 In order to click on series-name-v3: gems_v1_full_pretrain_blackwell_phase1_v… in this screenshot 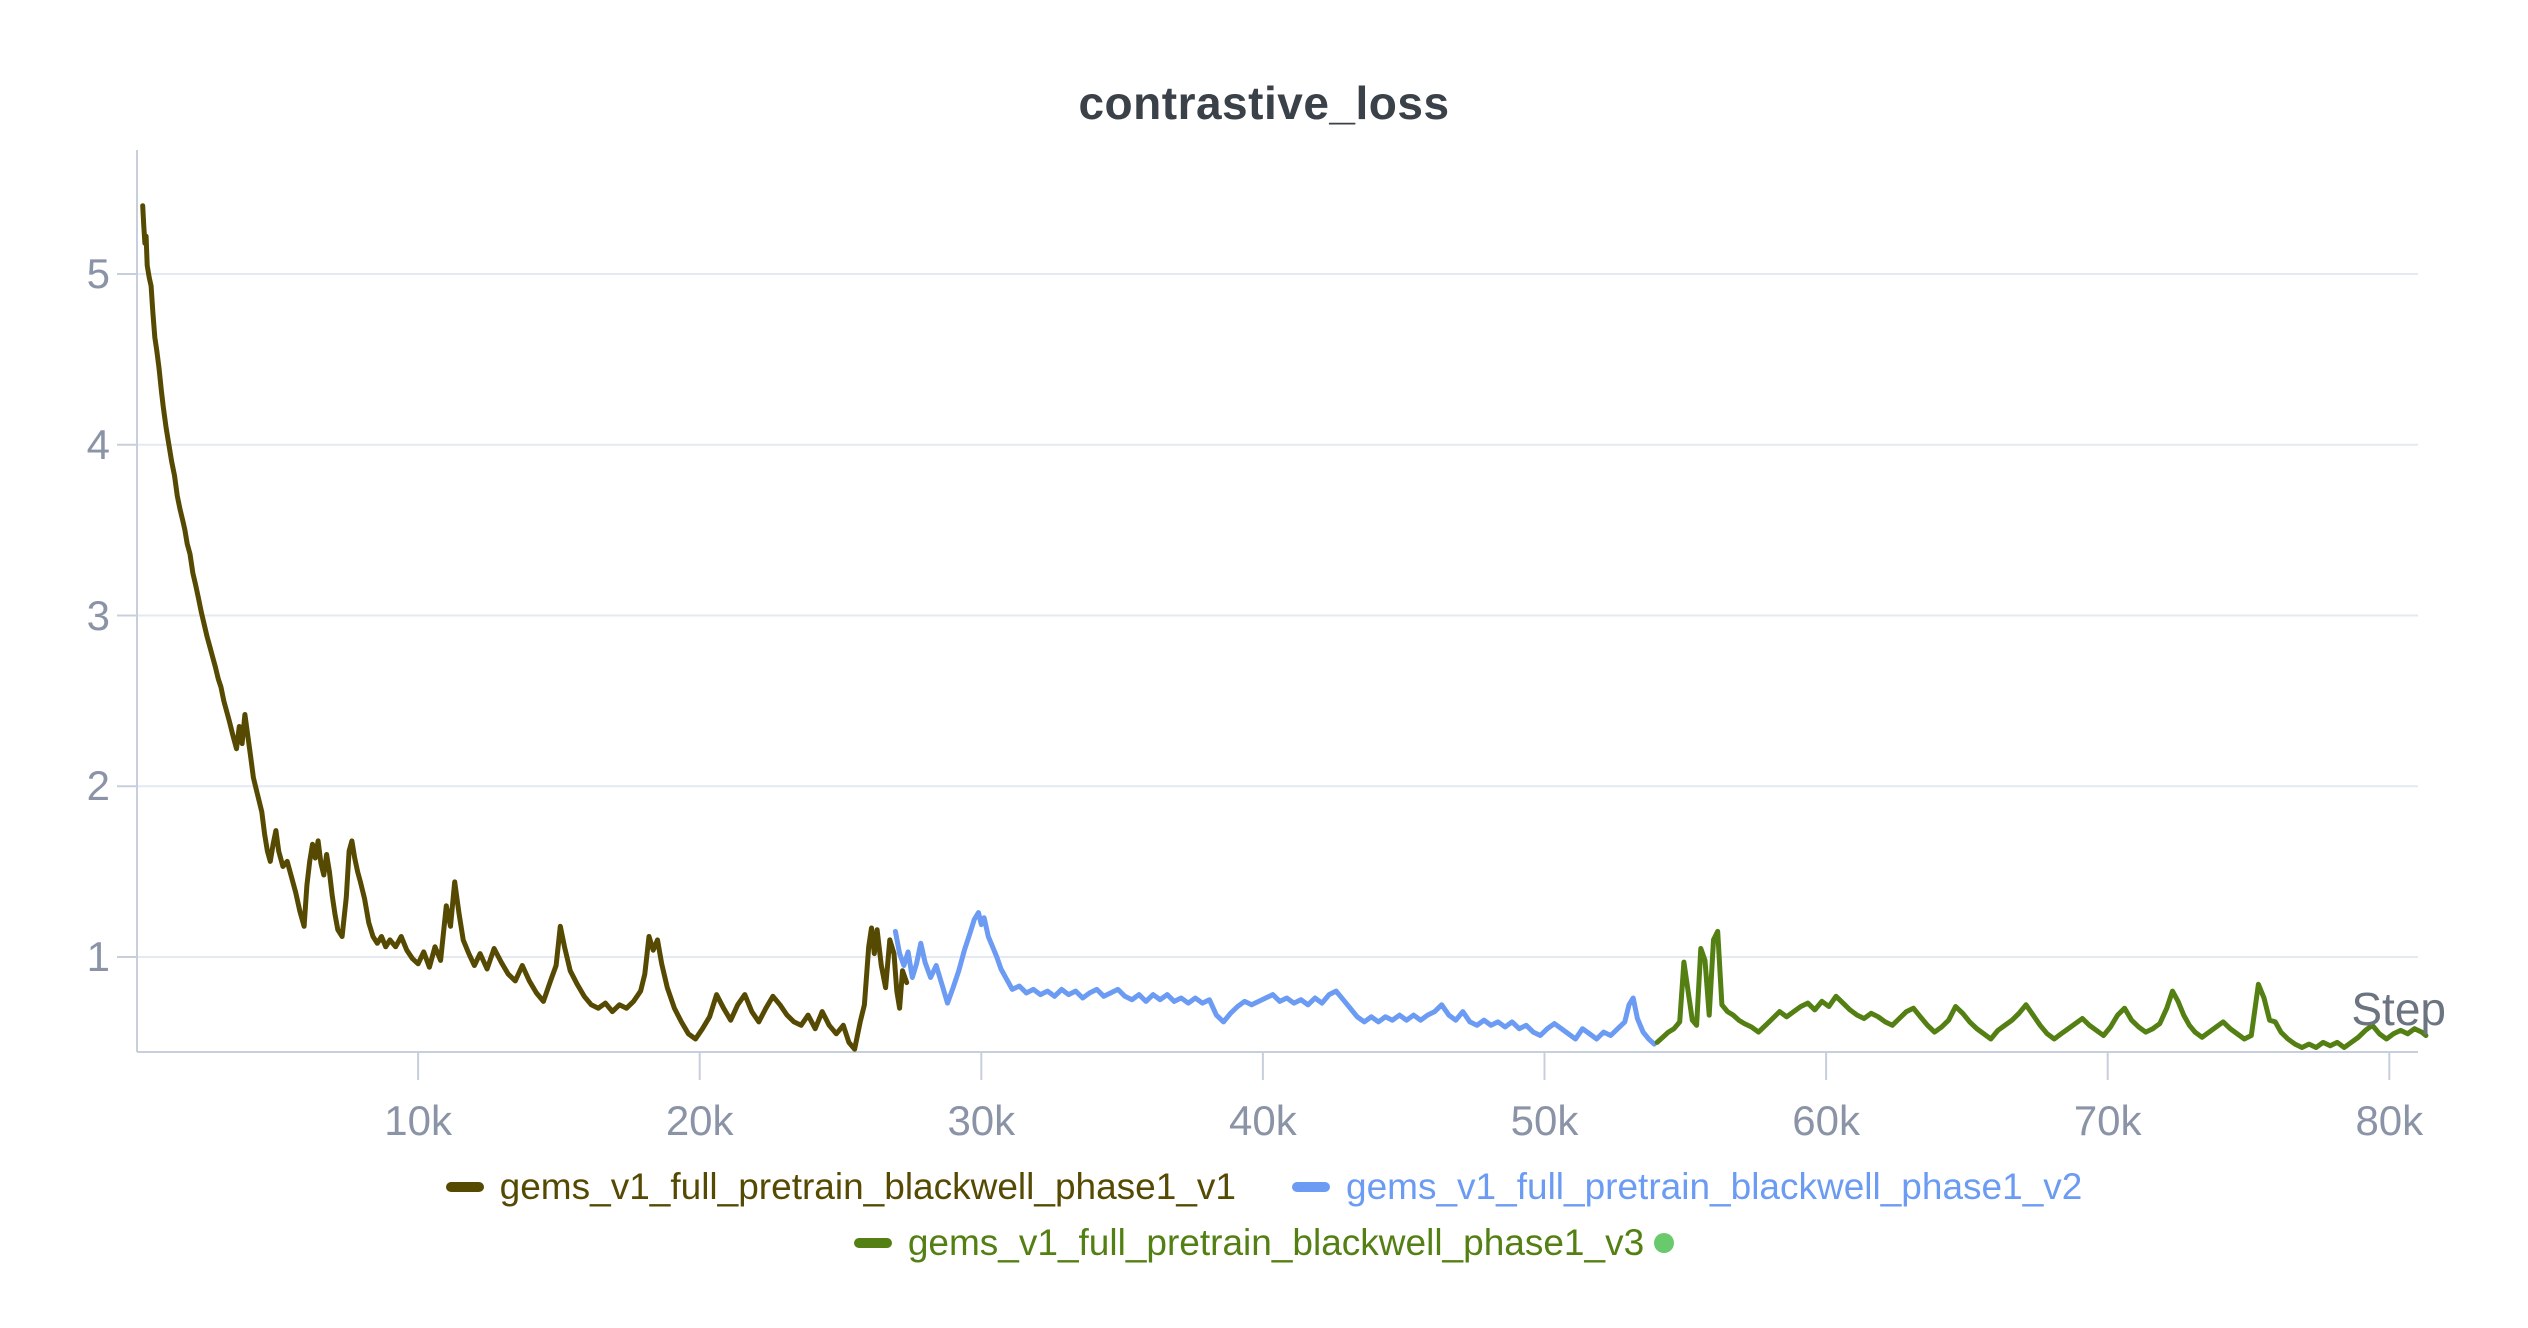, I will do `click(1276, 1242)`.